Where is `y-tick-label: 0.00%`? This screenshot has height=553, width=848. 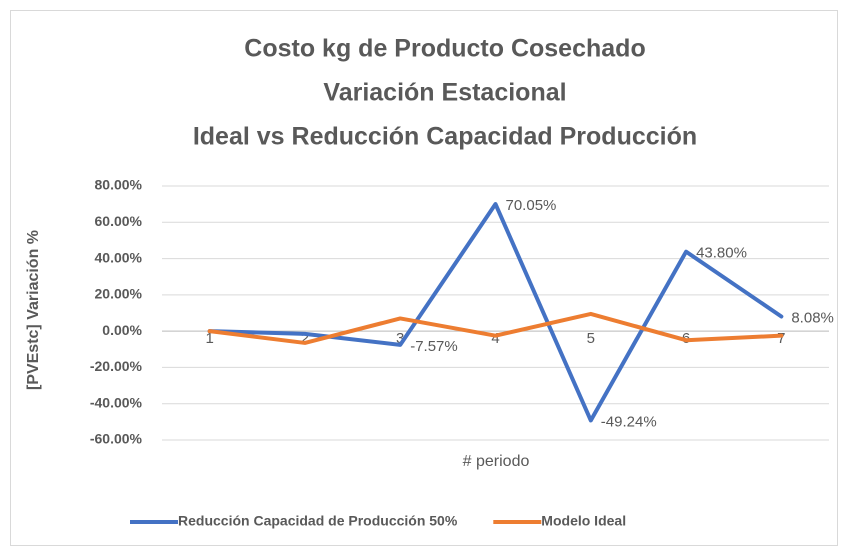 y-tick-label: 0.00% is located at coordinates (122, 330).